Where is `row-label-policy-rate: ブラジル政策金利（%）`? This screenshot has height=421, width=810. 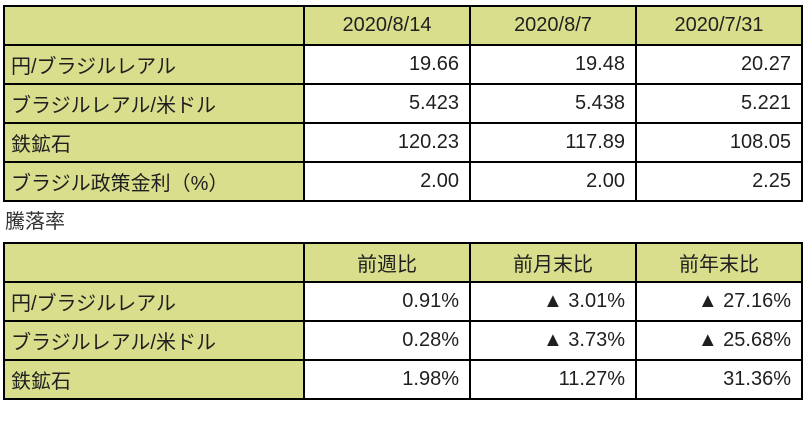
row-label-policy-rate: ブラジル政策金利（%） is located at coordinates (154, 181).